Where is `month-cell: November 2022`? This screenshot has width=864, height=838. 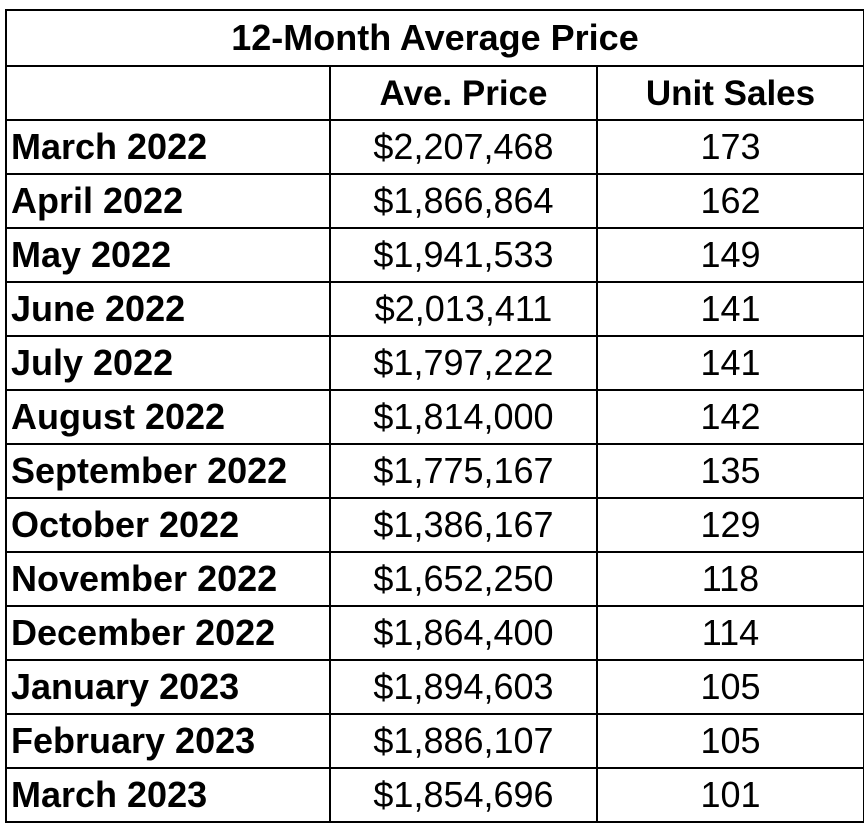 month-cell: November 2022 is located at coordinates (168, 579).